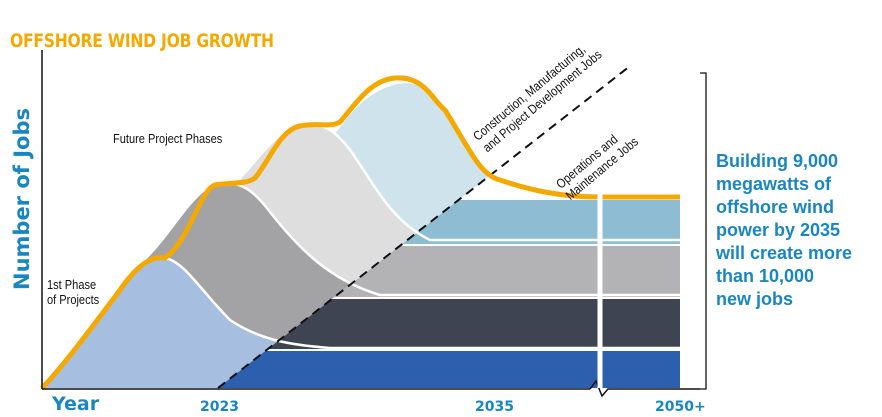  I want to click on future-phases-label: Future Project Phases, so click(168, 138).